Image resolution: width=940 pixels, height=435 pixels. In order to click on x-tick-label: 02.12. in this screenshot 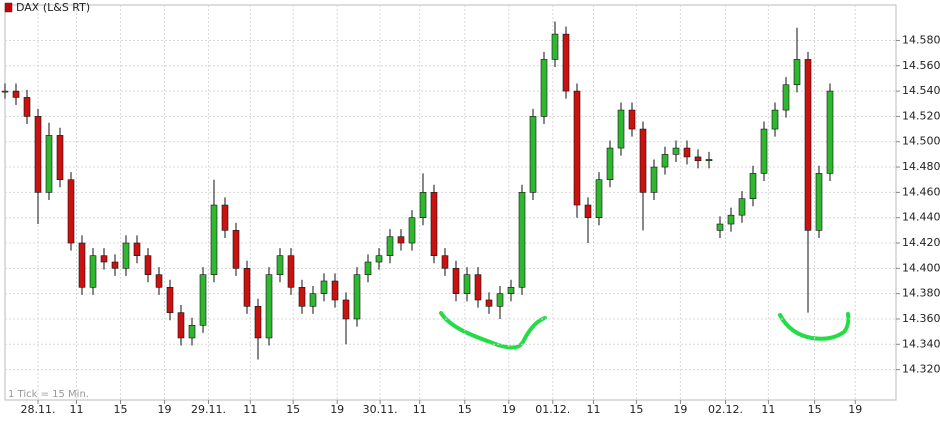, I will do `click(725, 409)`.